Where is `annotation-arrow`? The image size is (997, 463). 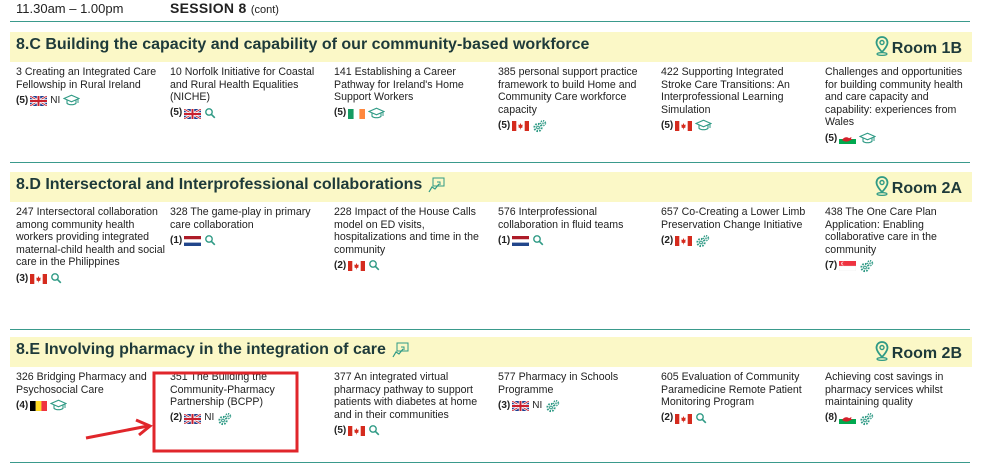 annotation-arrow is located at coordinates (117, 432).